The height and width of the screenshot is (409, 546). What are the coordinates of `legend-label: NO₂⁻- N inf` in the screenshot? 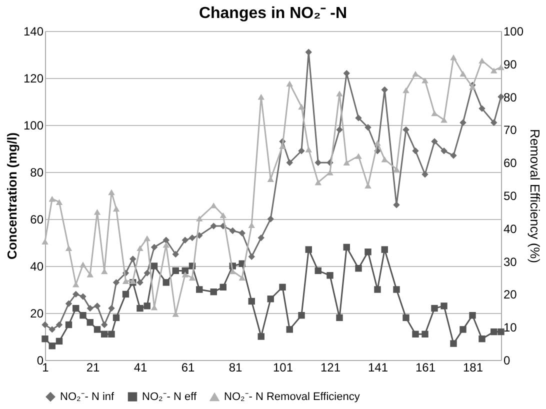 It's located at (88, 396).